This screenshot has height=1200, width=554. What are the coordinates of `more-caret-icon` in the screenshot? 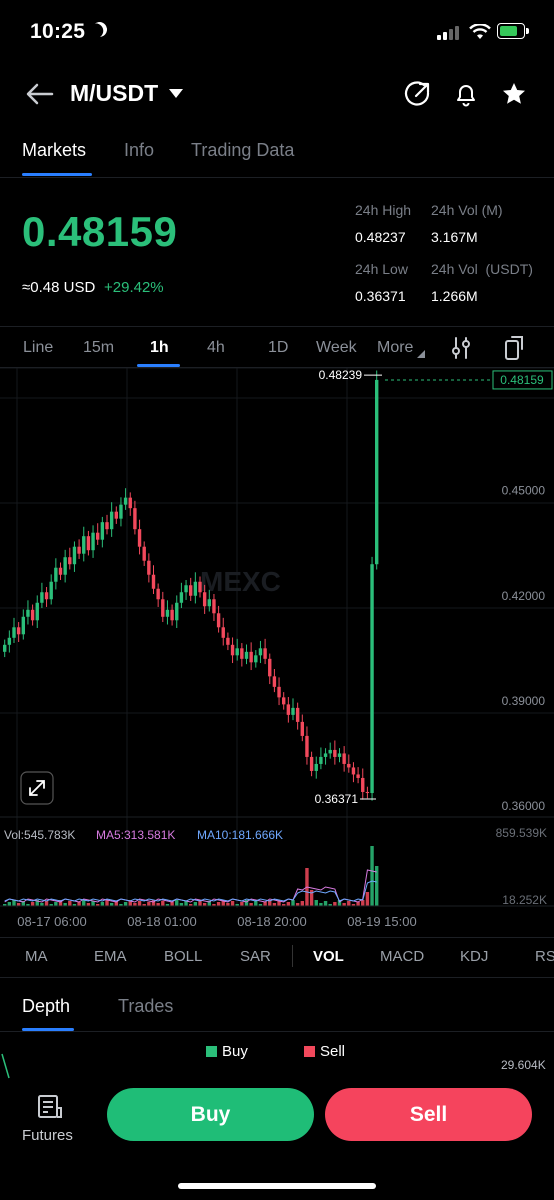 It's located at (421, 354).